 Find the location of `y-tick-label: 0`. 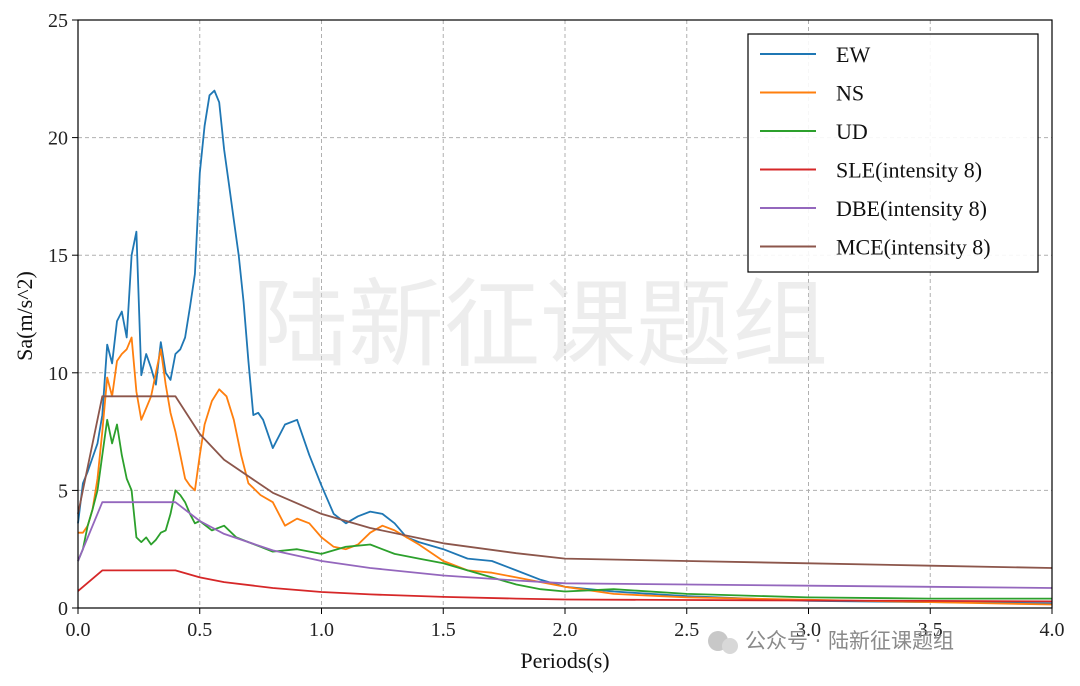

y-tick-label: 0 is located at coordinates (63, 609).